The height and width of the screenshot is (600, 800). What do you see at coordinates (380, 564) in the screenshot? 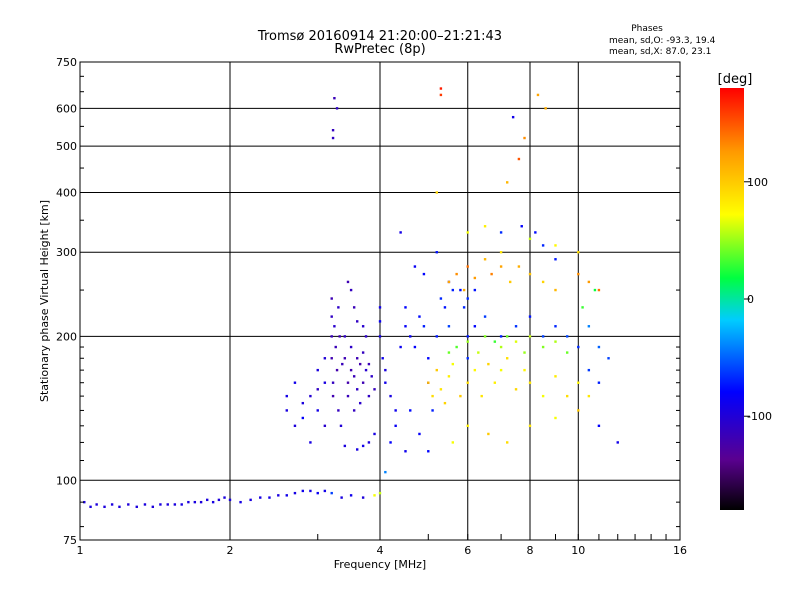
I see `x-axis-label: Frequency [MHz]` at bounding box center [380, 564].